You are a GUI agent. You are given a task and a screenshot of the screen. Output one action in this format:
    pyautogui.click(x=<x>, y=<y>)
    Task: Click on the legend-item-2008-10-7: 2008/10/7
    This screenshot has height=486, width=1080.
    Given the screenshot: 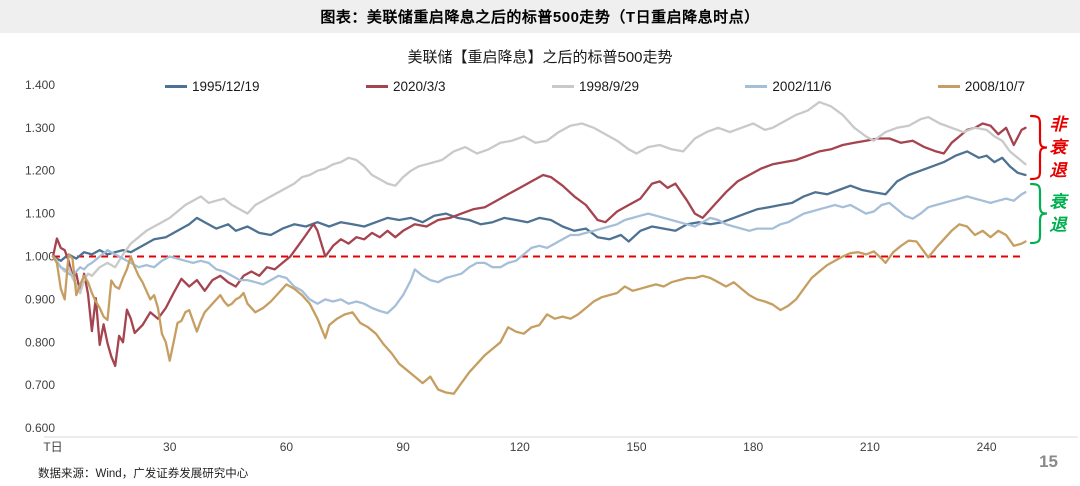 What is the action you would take?
    pyautogui.click(x=981, y=86)
    